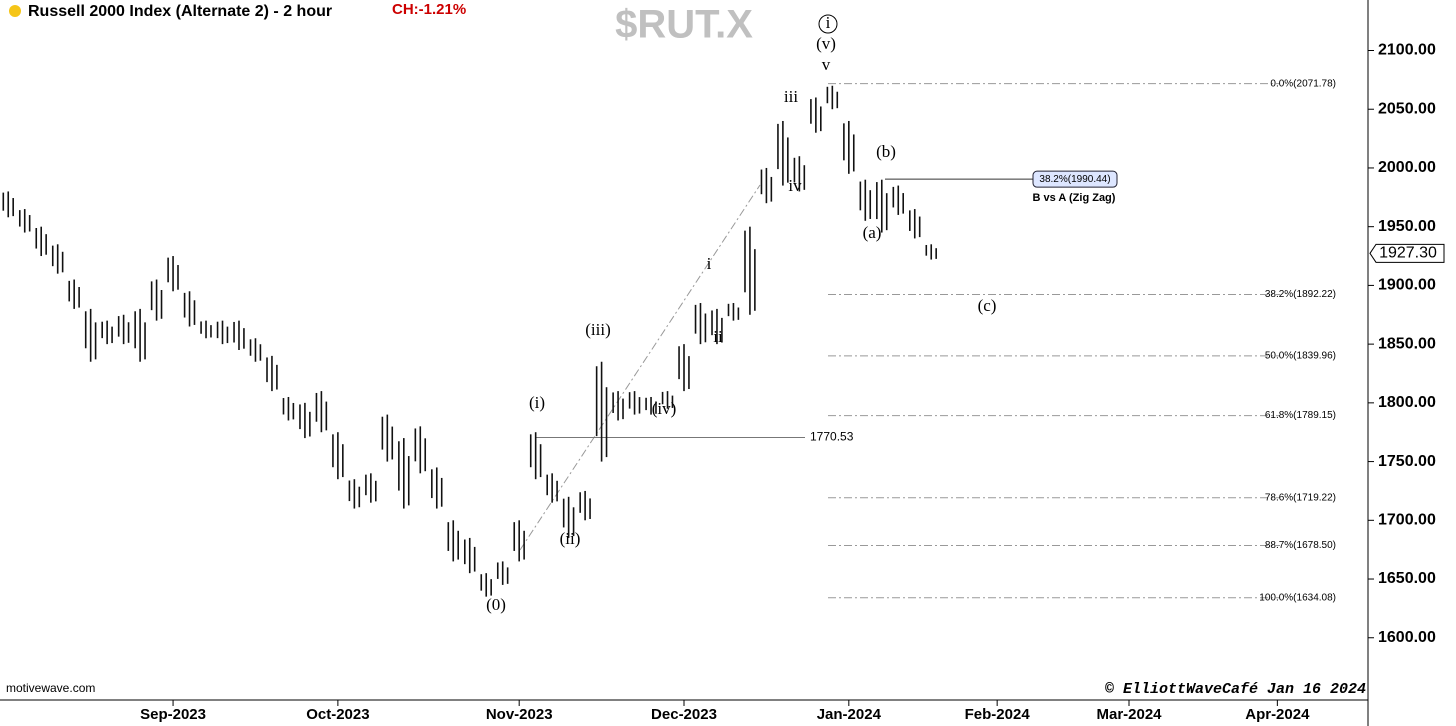  I want to click on source-label: motivewave.com, so click(50, 688).